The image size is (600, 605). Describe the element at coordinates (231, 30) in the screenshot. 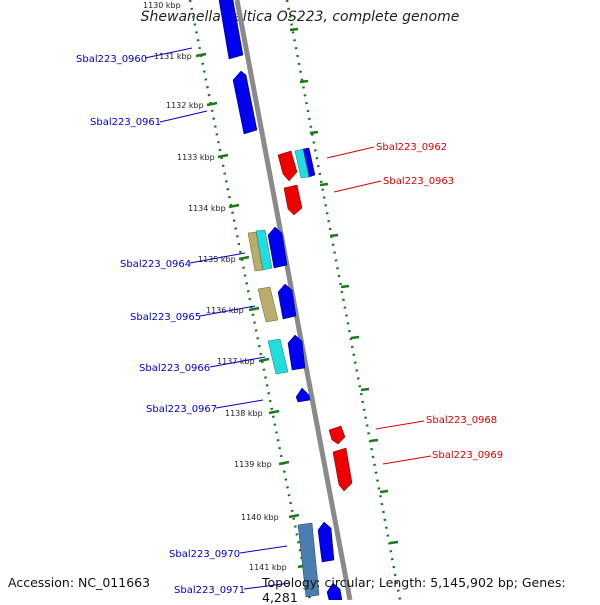

I see `gene-block-top` at that location.